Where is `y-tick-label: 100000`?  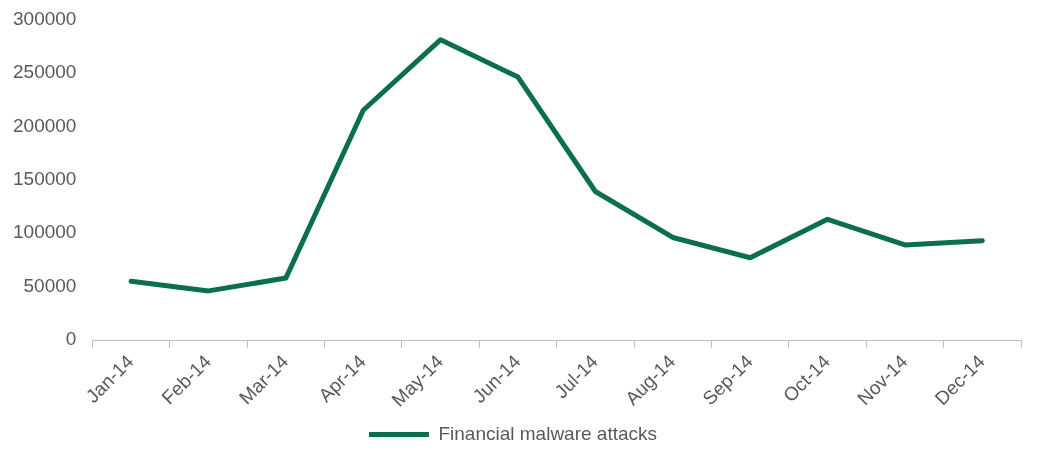
y-tick-label: 100000 is located at coordinates (45, 232).